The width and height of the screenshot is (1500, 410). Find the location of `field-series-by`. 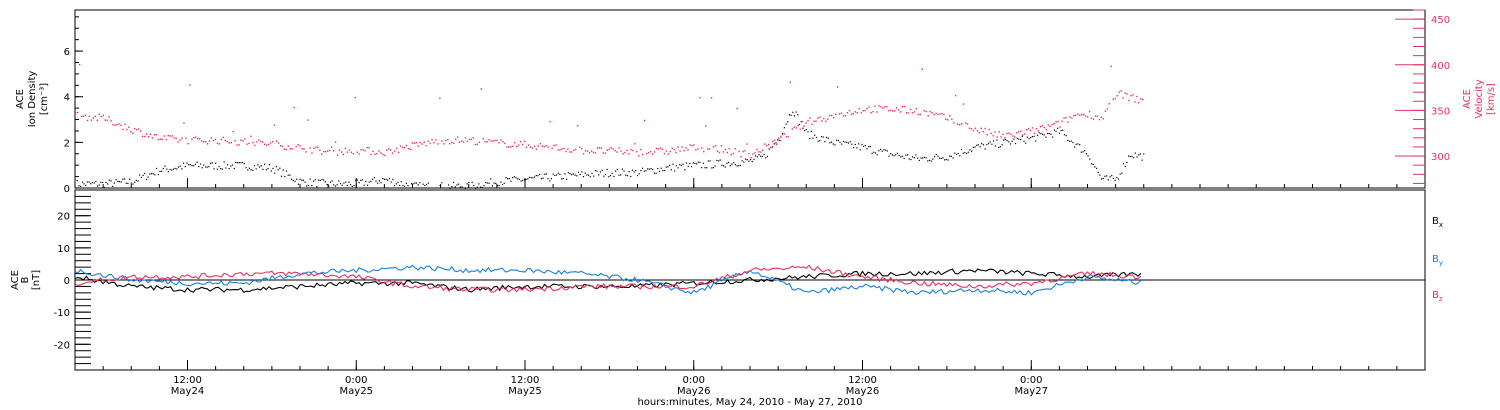

field-series-by is located at coordinates (608, 280).